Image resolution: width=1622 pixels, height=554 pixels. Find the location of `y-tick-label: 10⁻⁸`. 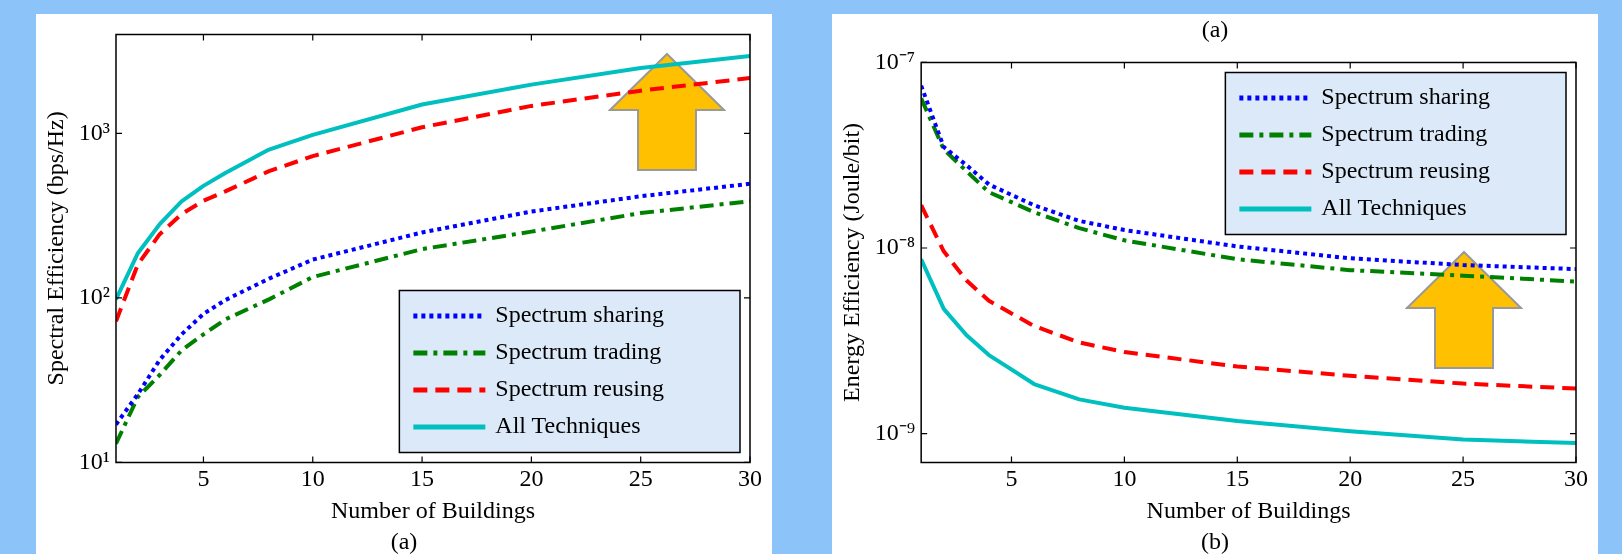

y-tick-label: 10⁻⁸ is located at coordinates (895, 246).